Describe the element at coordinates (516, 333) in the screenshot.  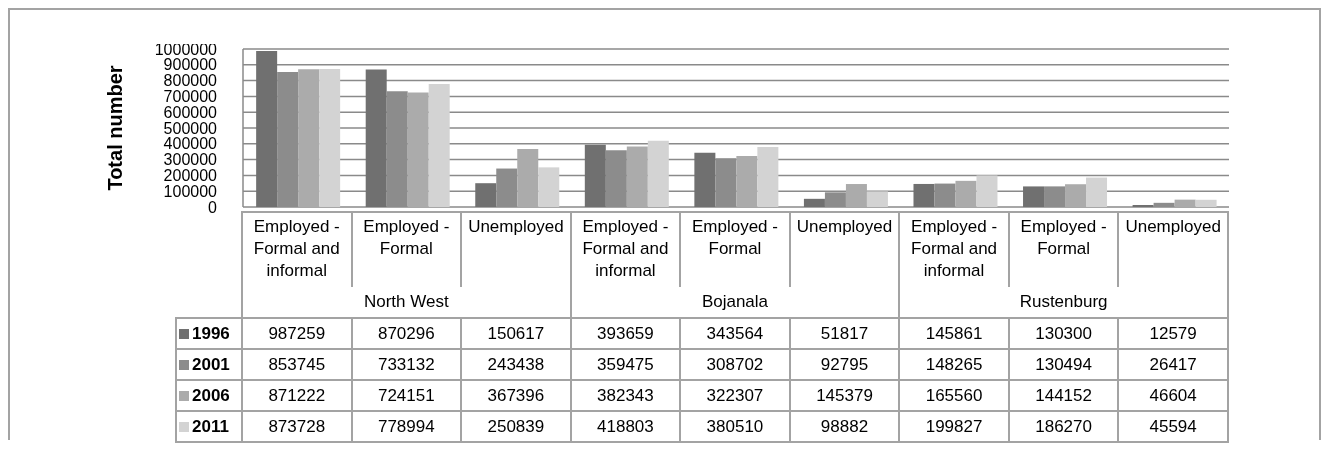
I see `data-label: 150617` at that location.